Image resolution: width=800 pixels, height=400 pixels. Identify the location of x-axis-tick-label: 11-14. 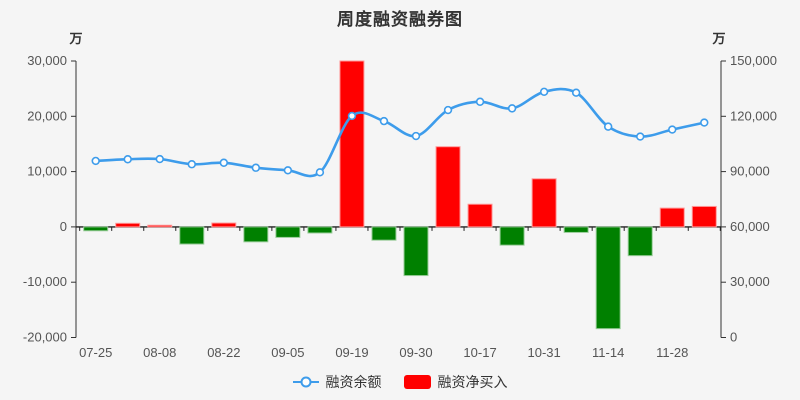
(608, 352).